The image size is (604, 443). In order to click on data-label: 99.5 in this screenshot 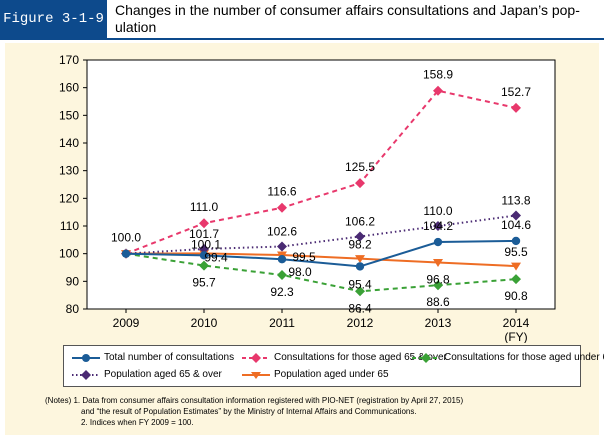, I will do `click(304, 257)`.